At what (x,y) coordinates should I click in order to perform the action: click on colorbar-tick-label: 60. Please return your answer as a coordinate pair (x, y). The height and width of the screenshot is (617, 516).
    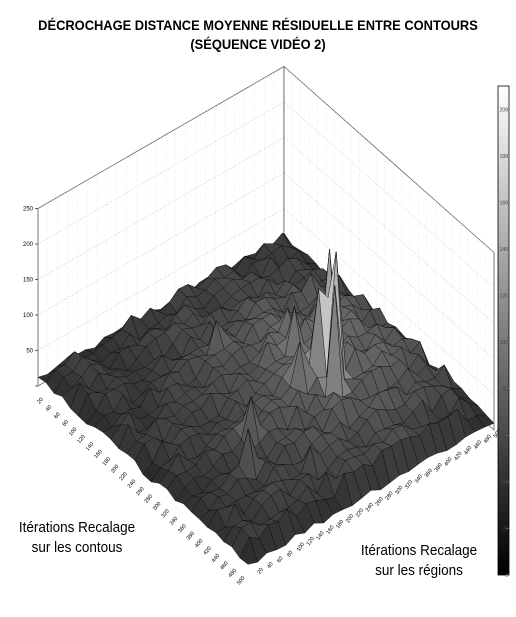
    Looking at the image, I should click on (505, 436).